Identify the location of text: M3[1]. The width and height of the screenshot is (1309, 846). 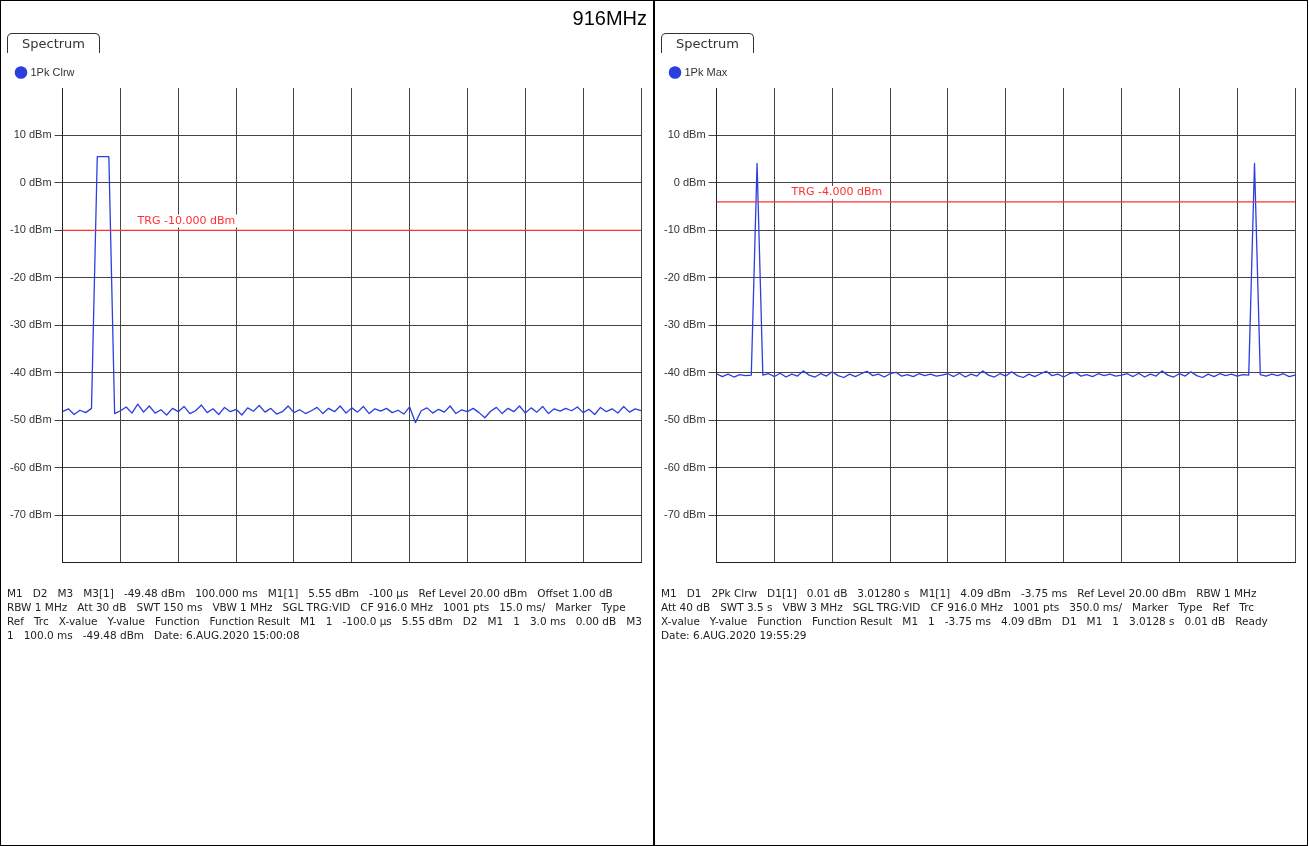
(98, 593).